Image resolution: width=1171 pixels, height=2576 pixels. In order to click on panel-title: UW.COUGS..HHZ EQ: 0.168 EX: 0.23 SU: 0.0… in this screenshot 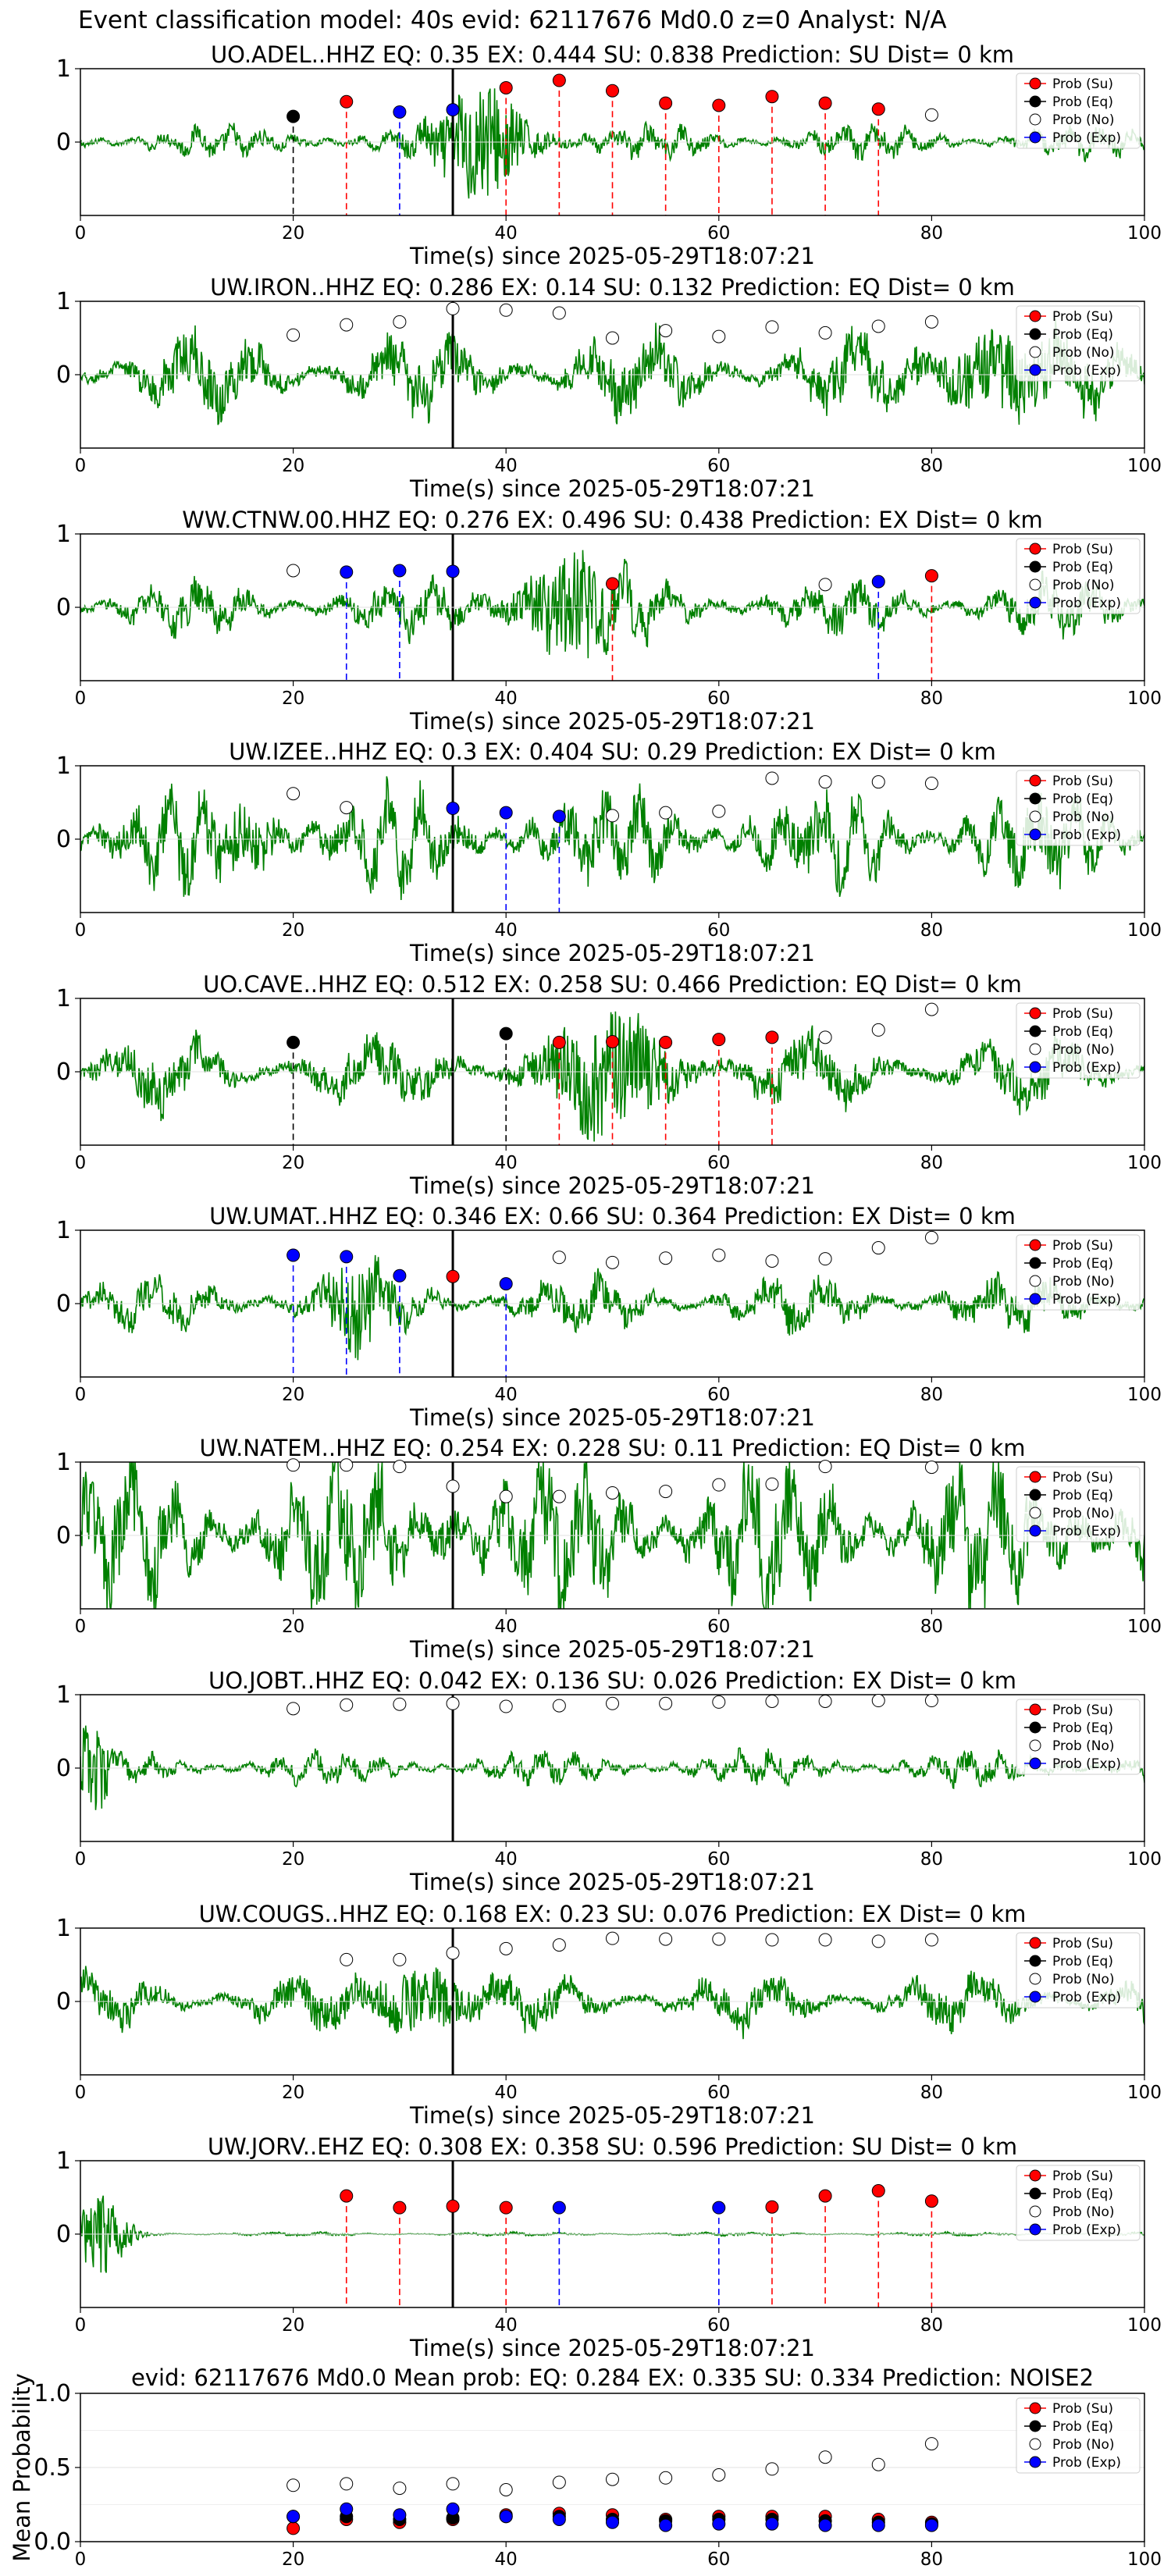, I will do `click(613, 1914)`.